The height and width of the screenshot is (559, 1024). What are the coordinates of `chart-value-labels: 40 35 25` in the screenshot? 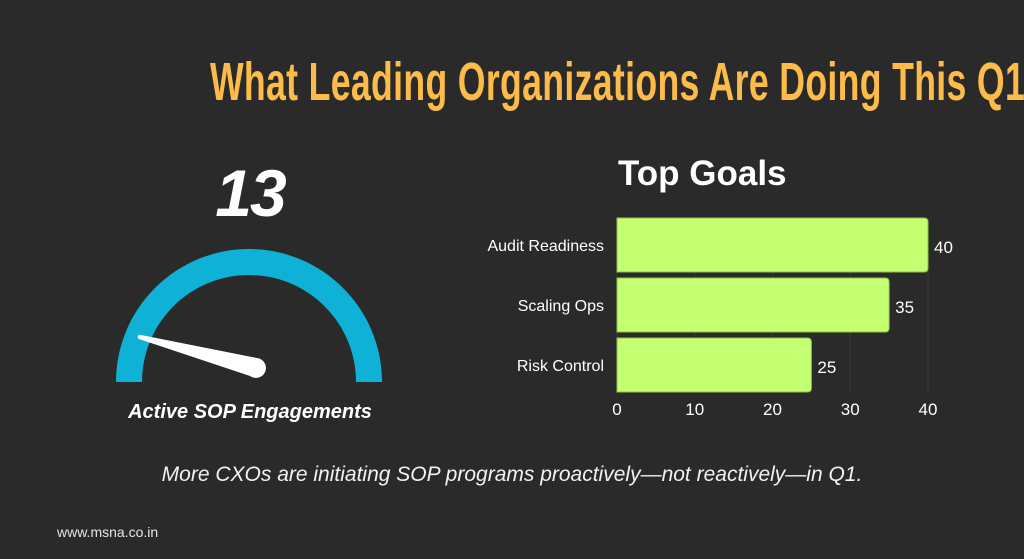 It's located at (885, 307).